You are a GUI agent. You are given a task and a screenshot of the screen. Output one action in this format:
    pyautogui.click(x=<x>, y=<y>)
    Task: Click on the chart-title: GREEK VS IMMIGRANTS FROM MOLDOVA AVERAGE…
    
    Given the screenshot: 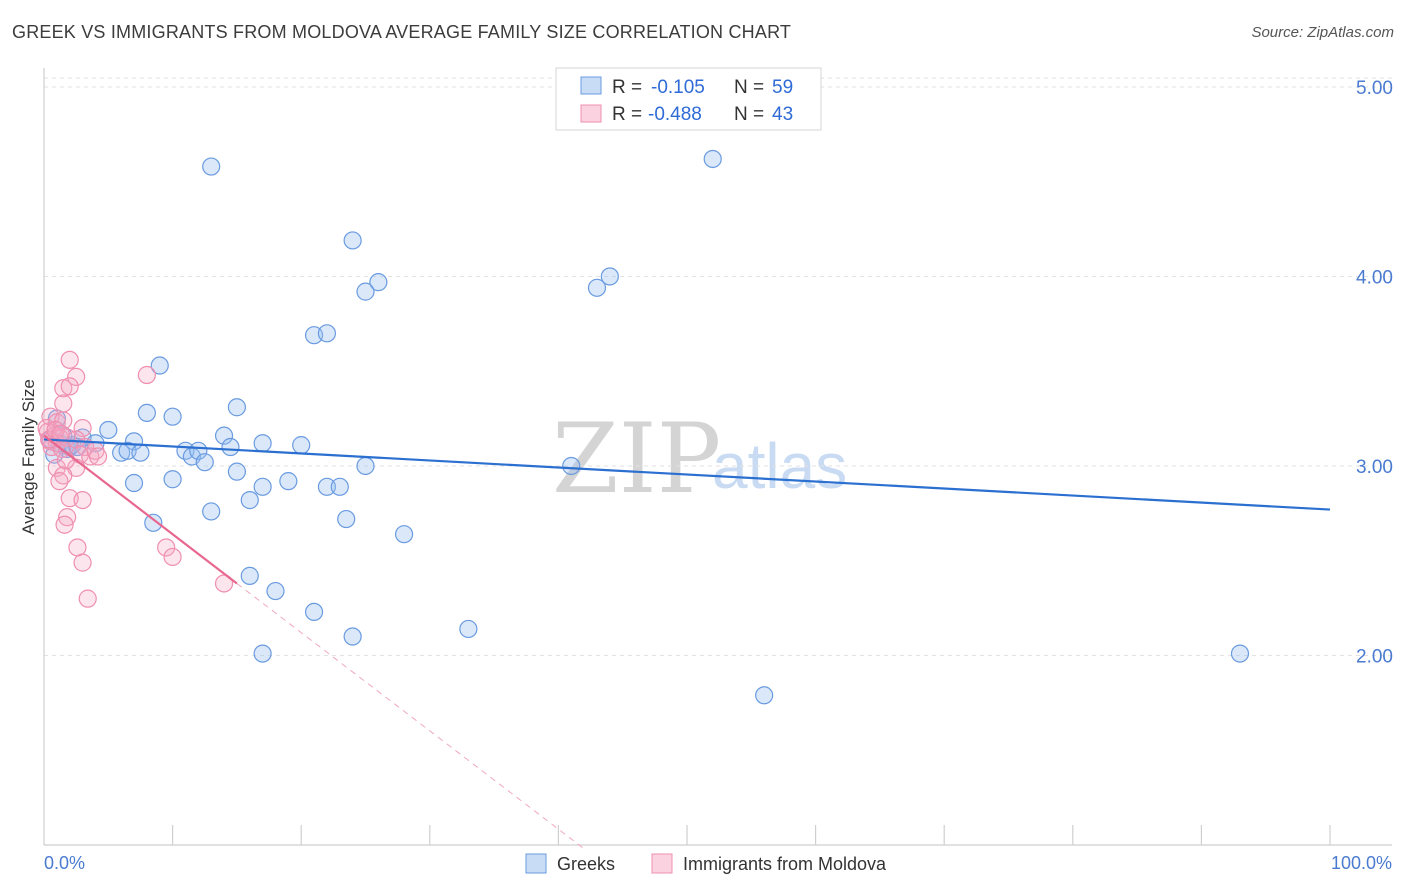 What is the action you would take?
    pyautogui.click(x=402, y=32)
    